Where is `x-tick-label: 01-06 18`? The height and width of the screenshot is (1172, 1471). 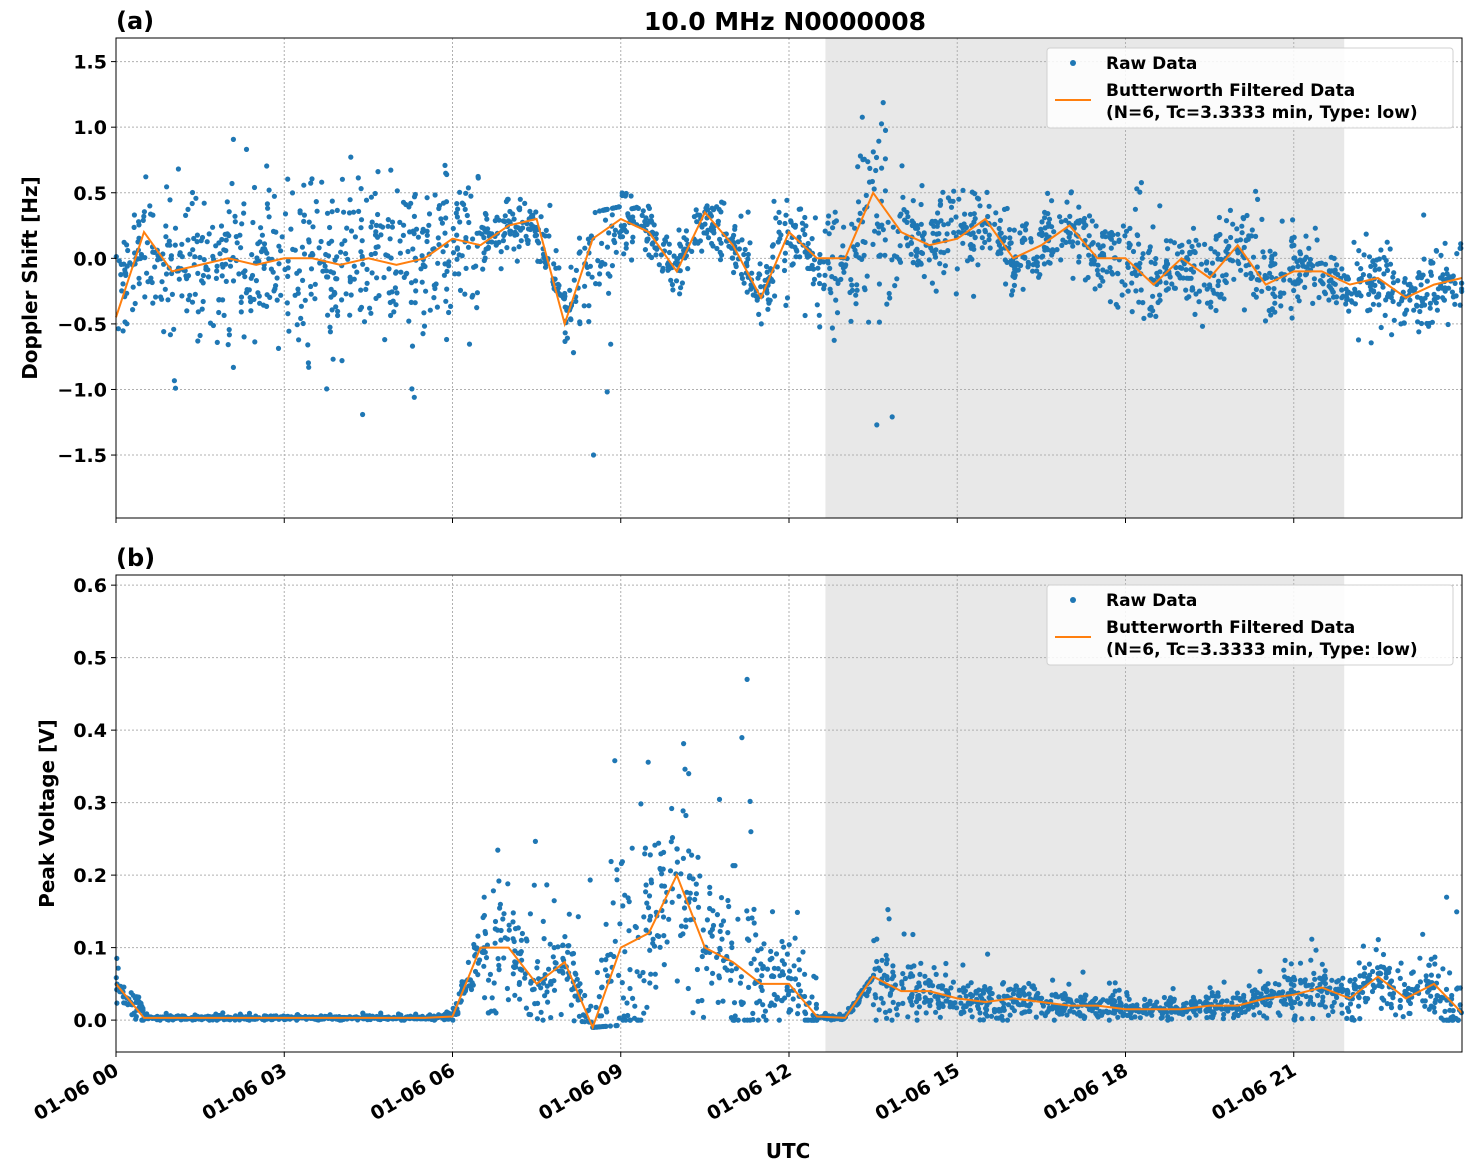
x-tick-label: 01-06 18 is located at coordinates (1086, 1092).